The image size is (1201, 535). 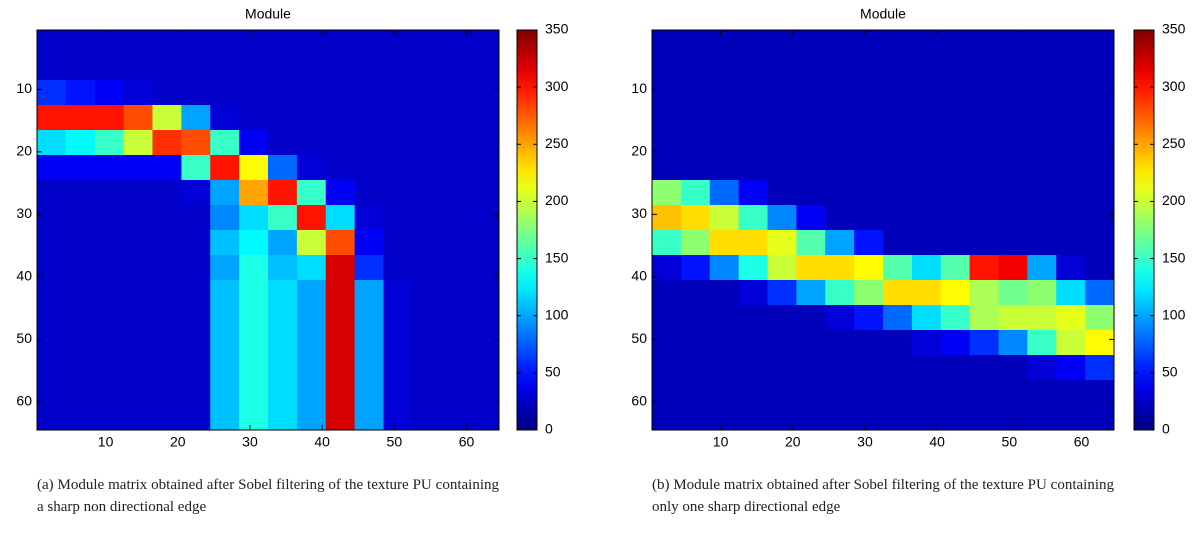 What do you see at coordinates (1174, 86) in the screenshot?
I see `colorbar-tick-label: 300` at bounding box center [1174, 86].